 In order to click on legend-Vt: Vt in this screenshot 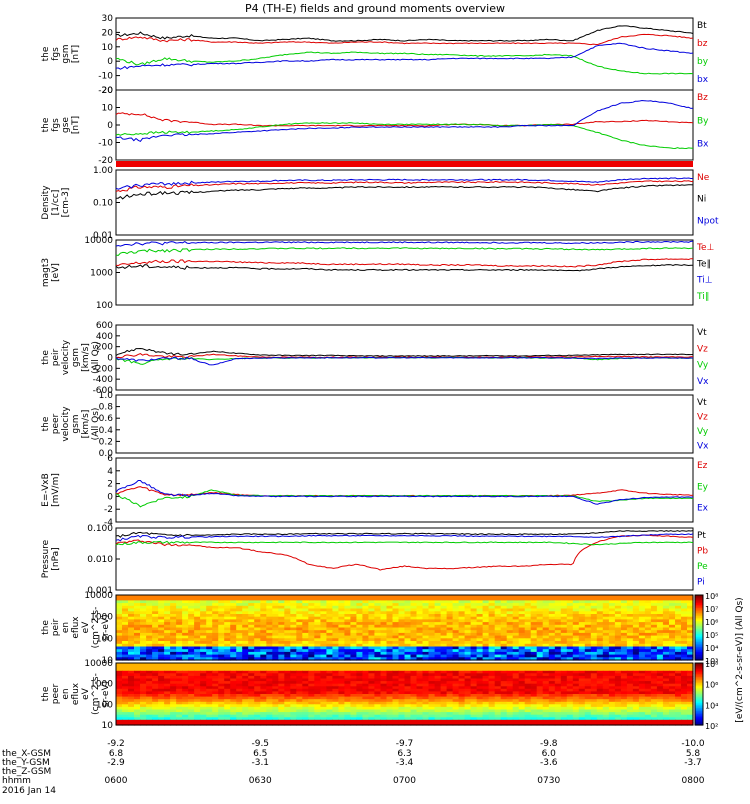, I will do `click(702, 333)`.